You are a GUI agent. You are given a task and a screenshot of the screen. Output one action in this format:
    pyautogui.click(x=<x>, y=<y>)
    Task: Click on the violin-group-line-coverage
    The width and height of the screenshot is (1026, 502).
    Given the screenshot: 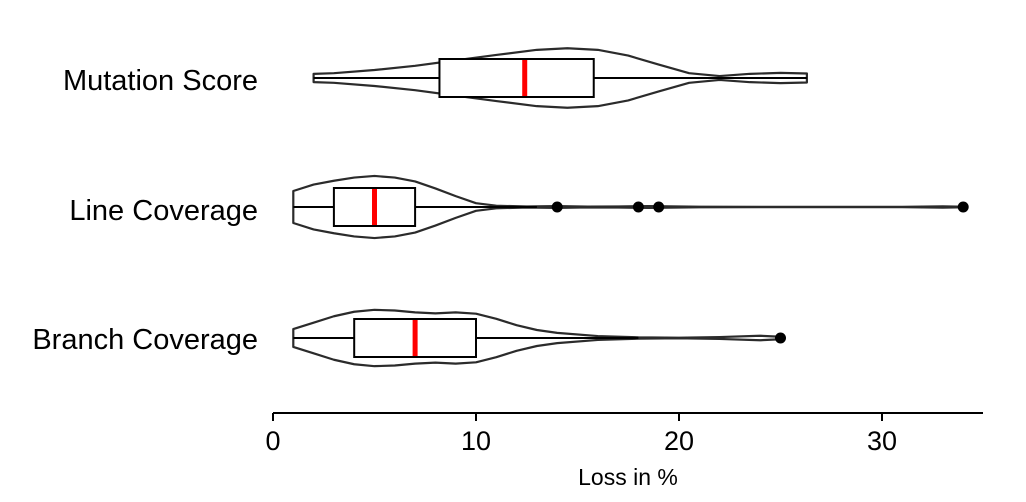 What is the action you would take?
    pyautogui.click(x=630, y=207)
    